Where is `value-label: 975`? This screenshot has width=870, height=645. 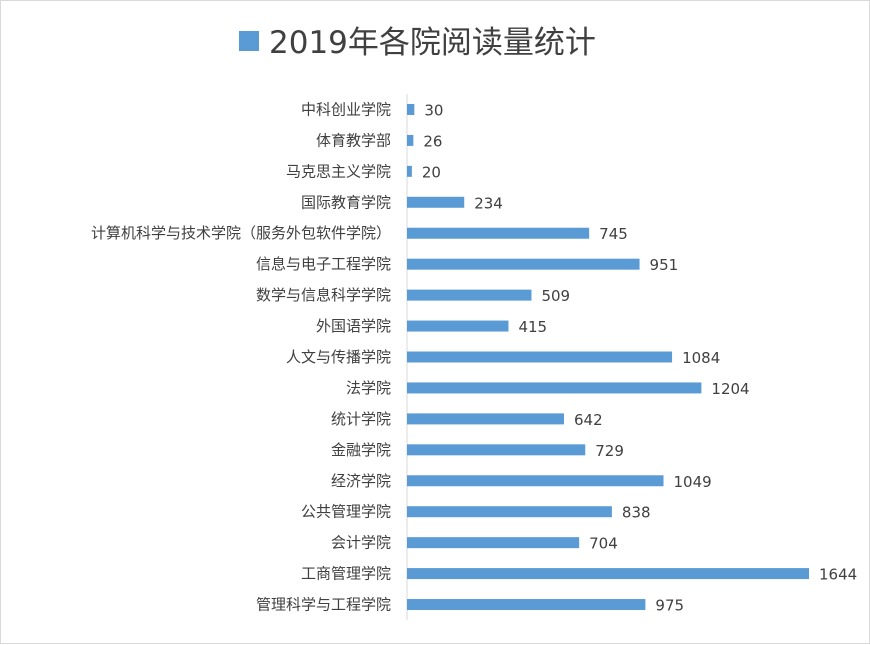
value-label: 975 is located at coordinates (669, 606).